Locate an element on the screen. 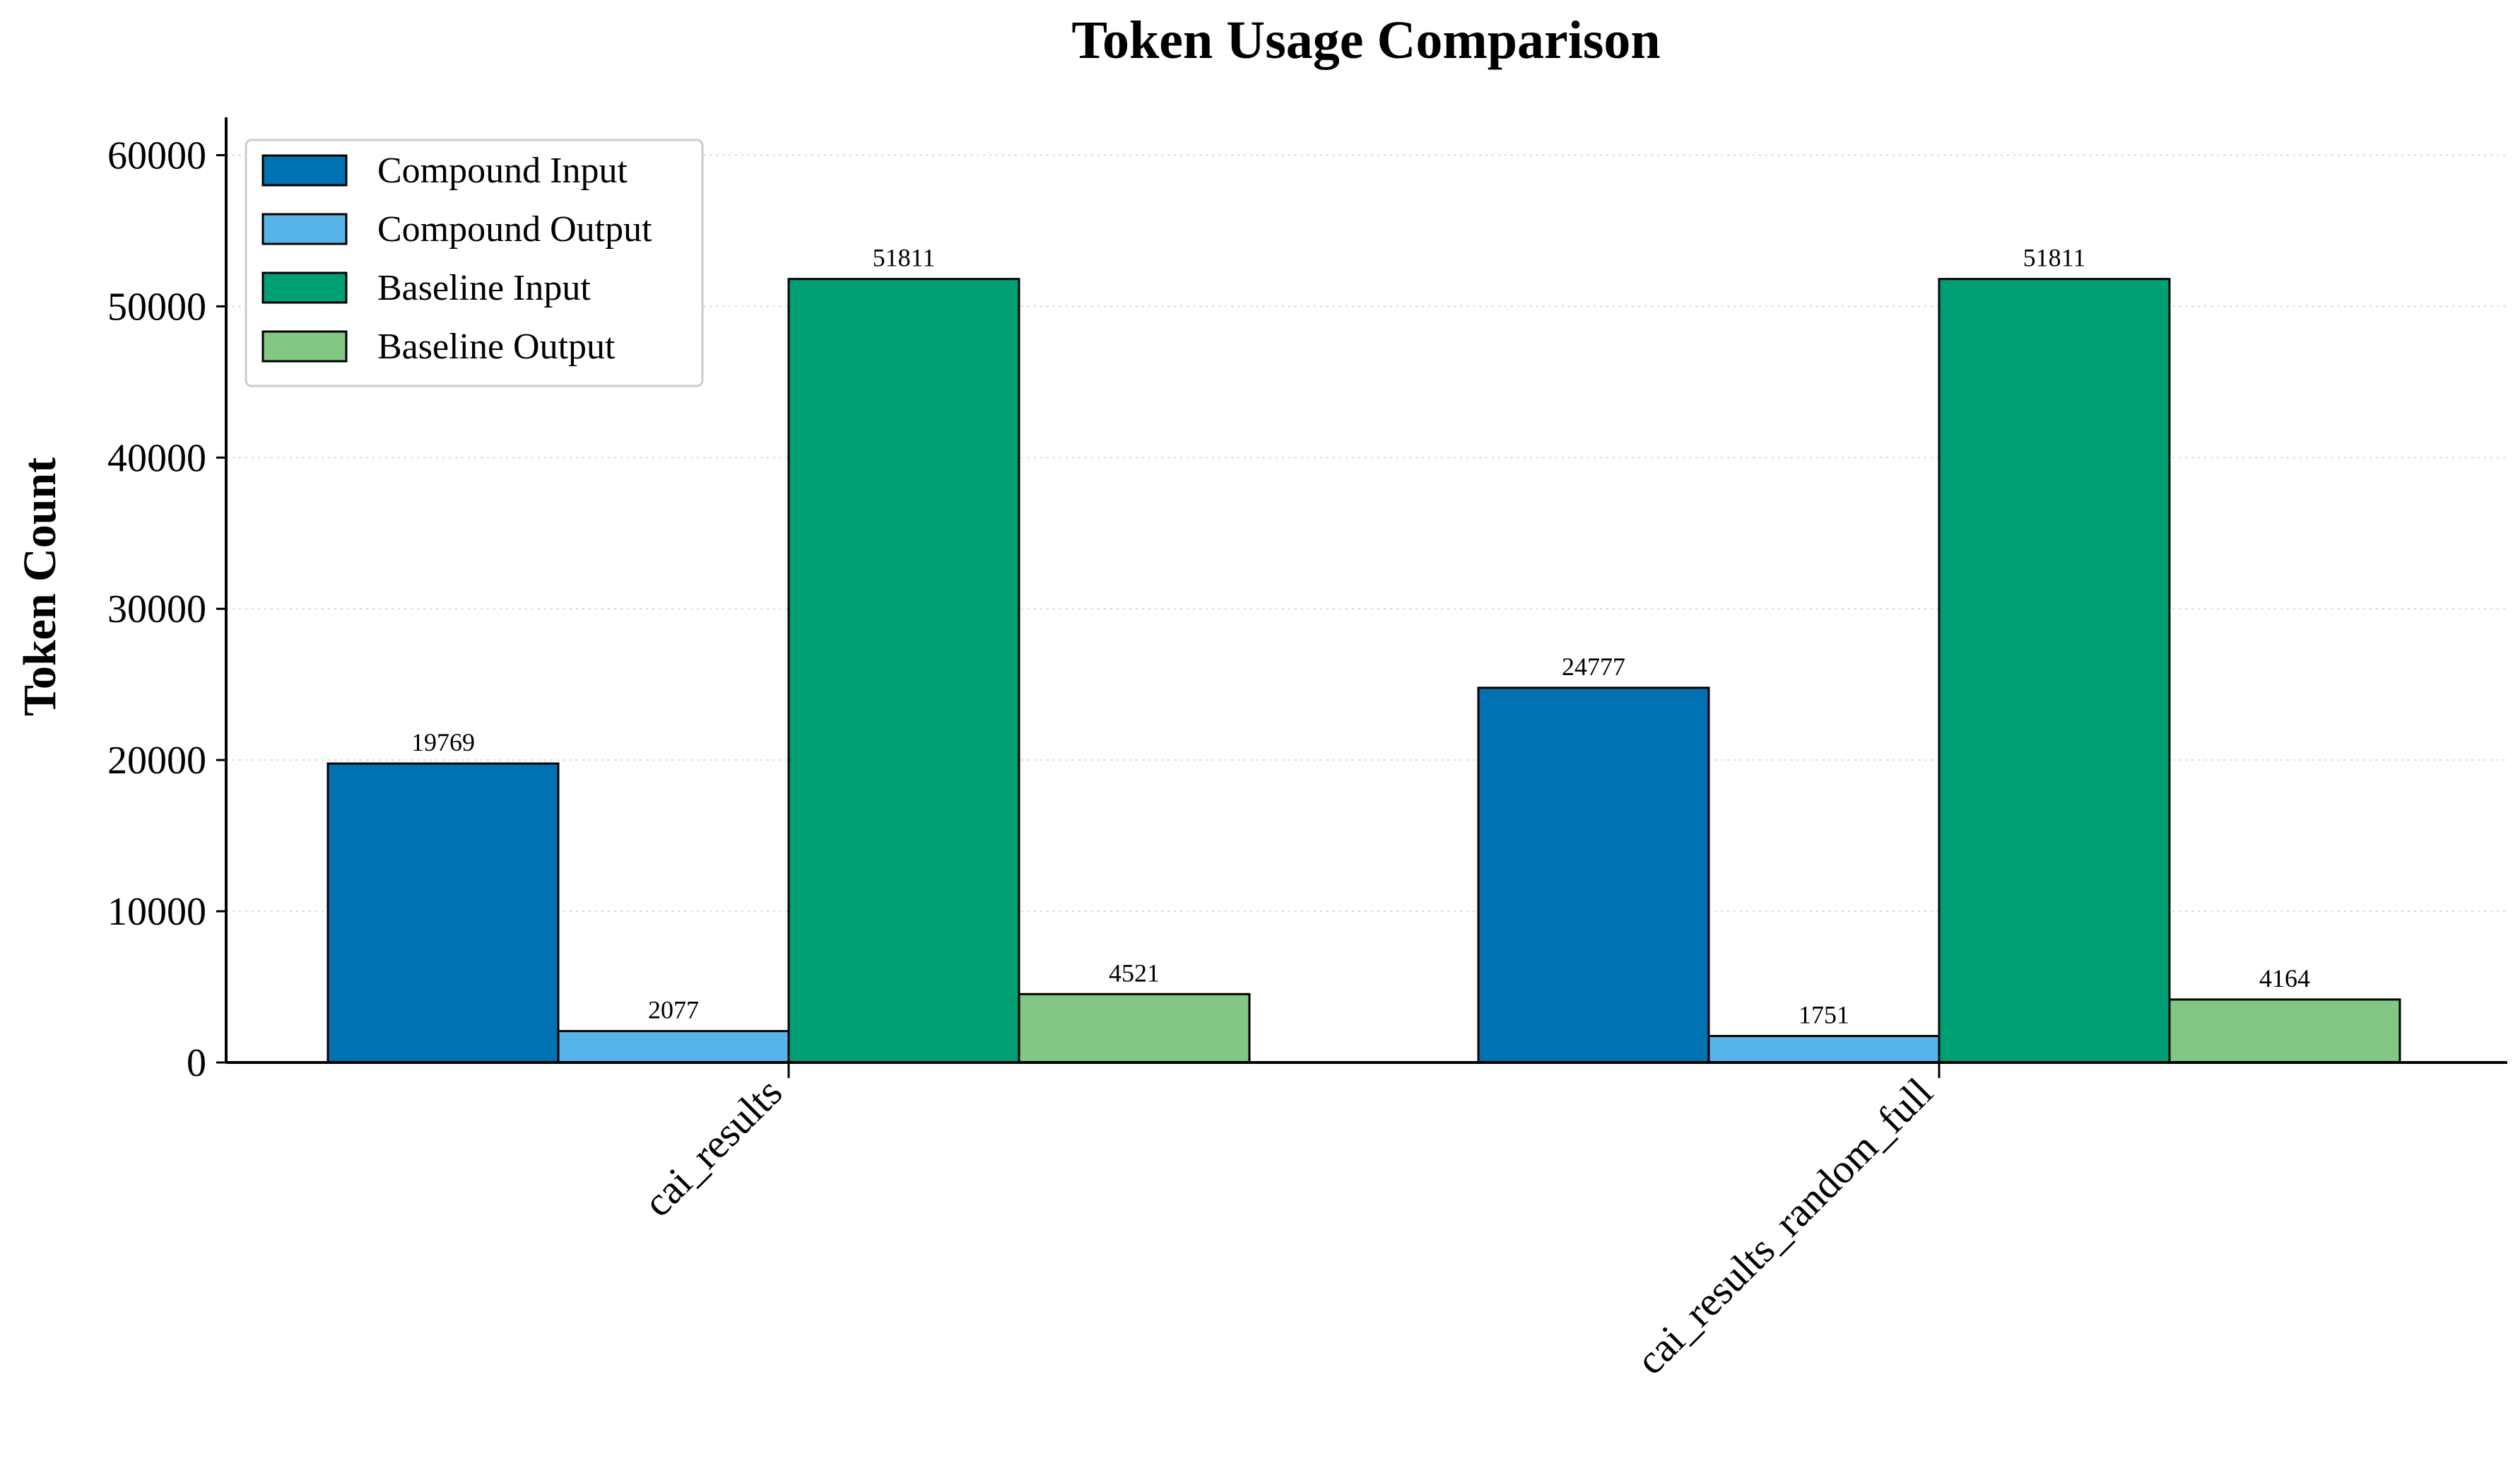  y-axis-label: Token Count is located at coordinates (40, 586).